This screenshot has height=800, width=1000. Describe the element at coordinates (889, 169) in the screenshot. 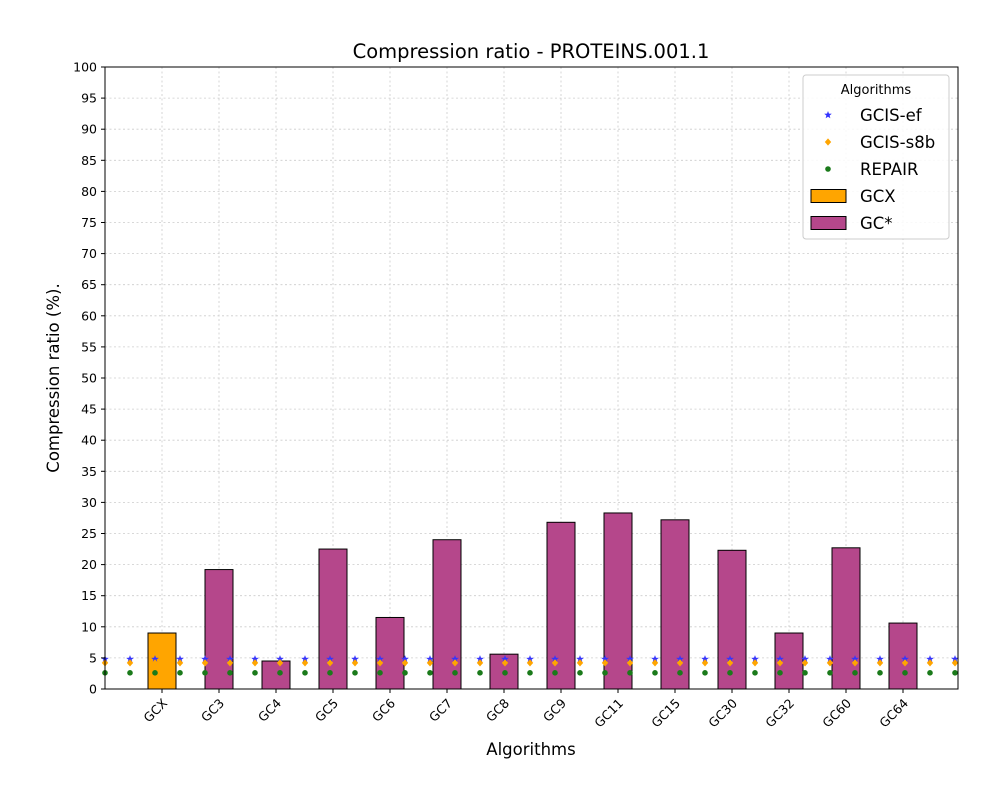

I see `legend-label: REPAIR` at that location.